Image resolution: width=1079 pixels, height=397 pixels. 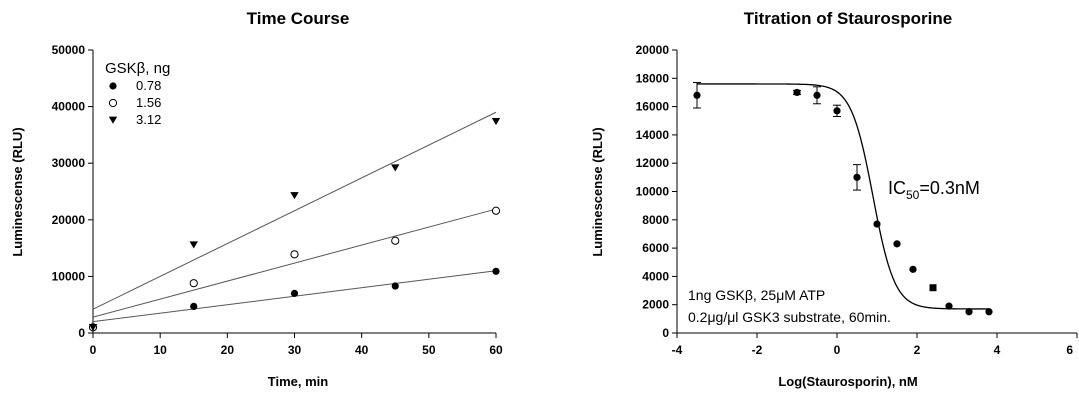 I want to click on chart2-y-tick-label: 12000, so click(x=653, y=163).